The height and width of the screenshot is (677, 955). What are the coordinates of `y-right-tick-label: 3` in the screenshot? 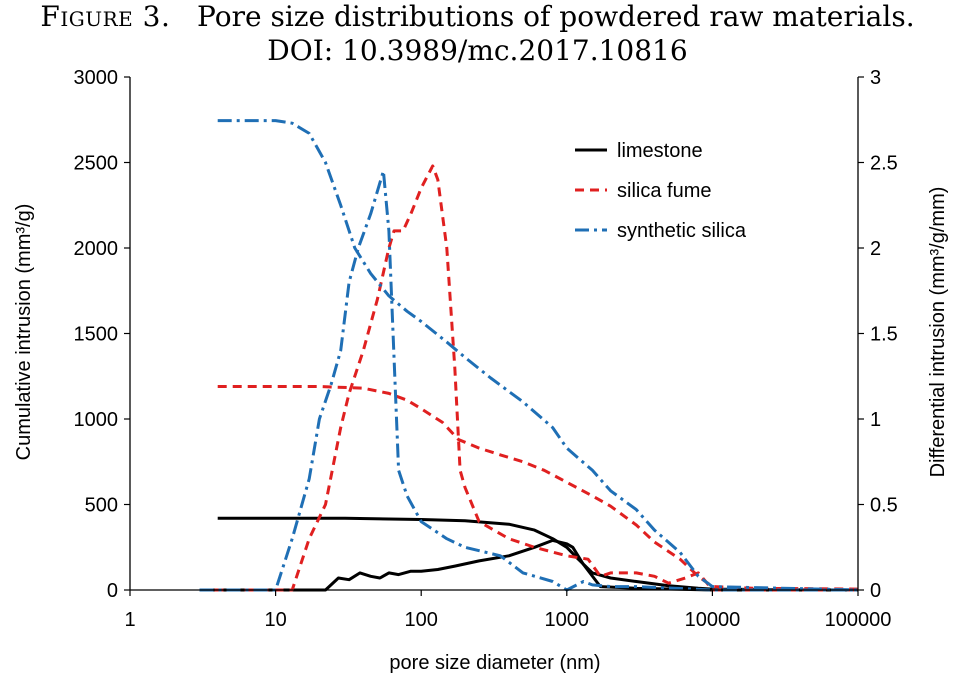 It's located at (875, 78).